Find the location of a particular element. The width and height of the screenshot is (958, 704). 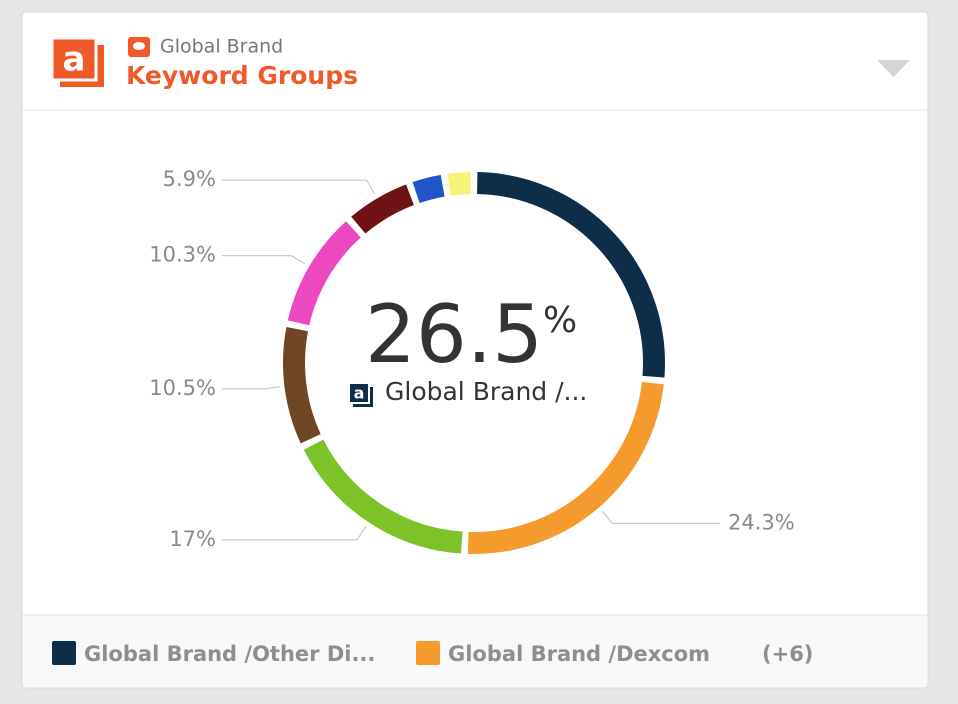

value-label: 5.9% is located at coordinates (189, 179).